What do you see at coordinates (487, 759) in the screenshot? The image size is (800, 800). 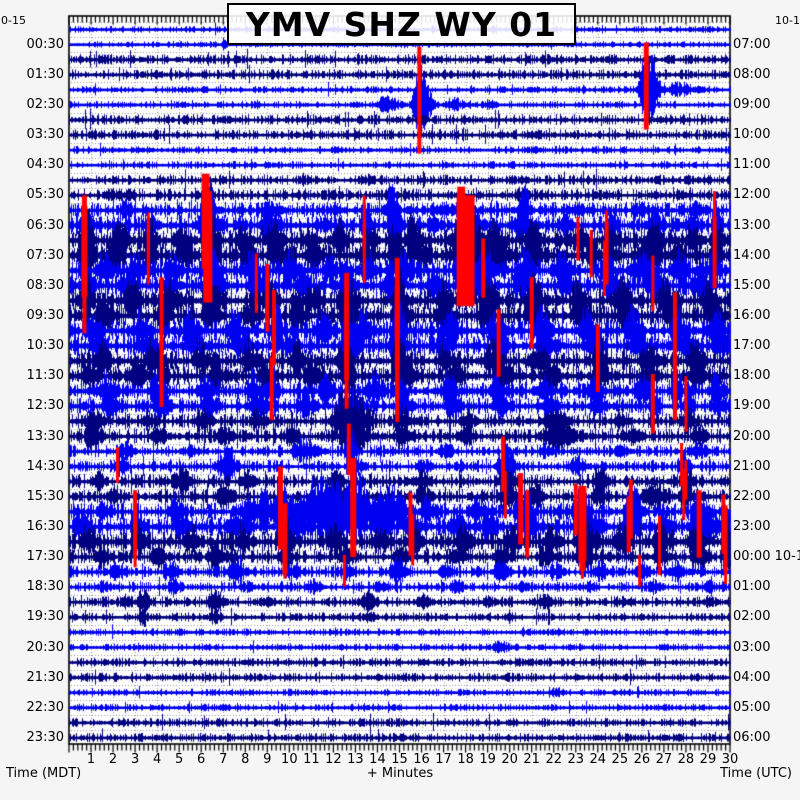 I see `minute-label: 19` at bounding box center [487, 759].